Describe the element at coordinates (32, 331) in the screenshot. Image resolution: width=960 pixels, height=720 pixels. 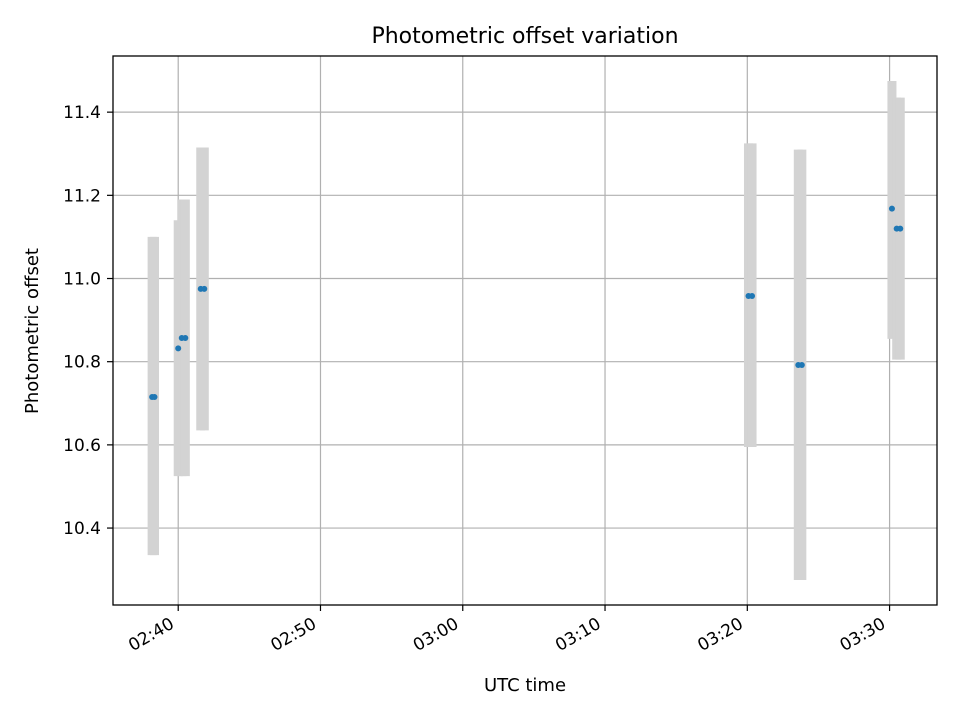
I see `y-axis-label: Photometric offset` at that location.